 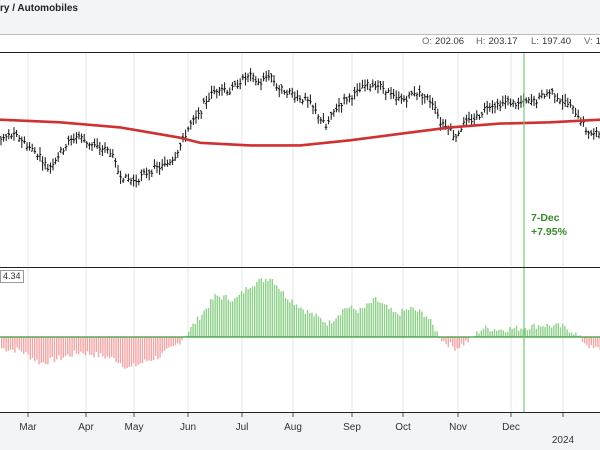 I want to click on ohlc-volume-key: V:, so click(x=588, y=41).